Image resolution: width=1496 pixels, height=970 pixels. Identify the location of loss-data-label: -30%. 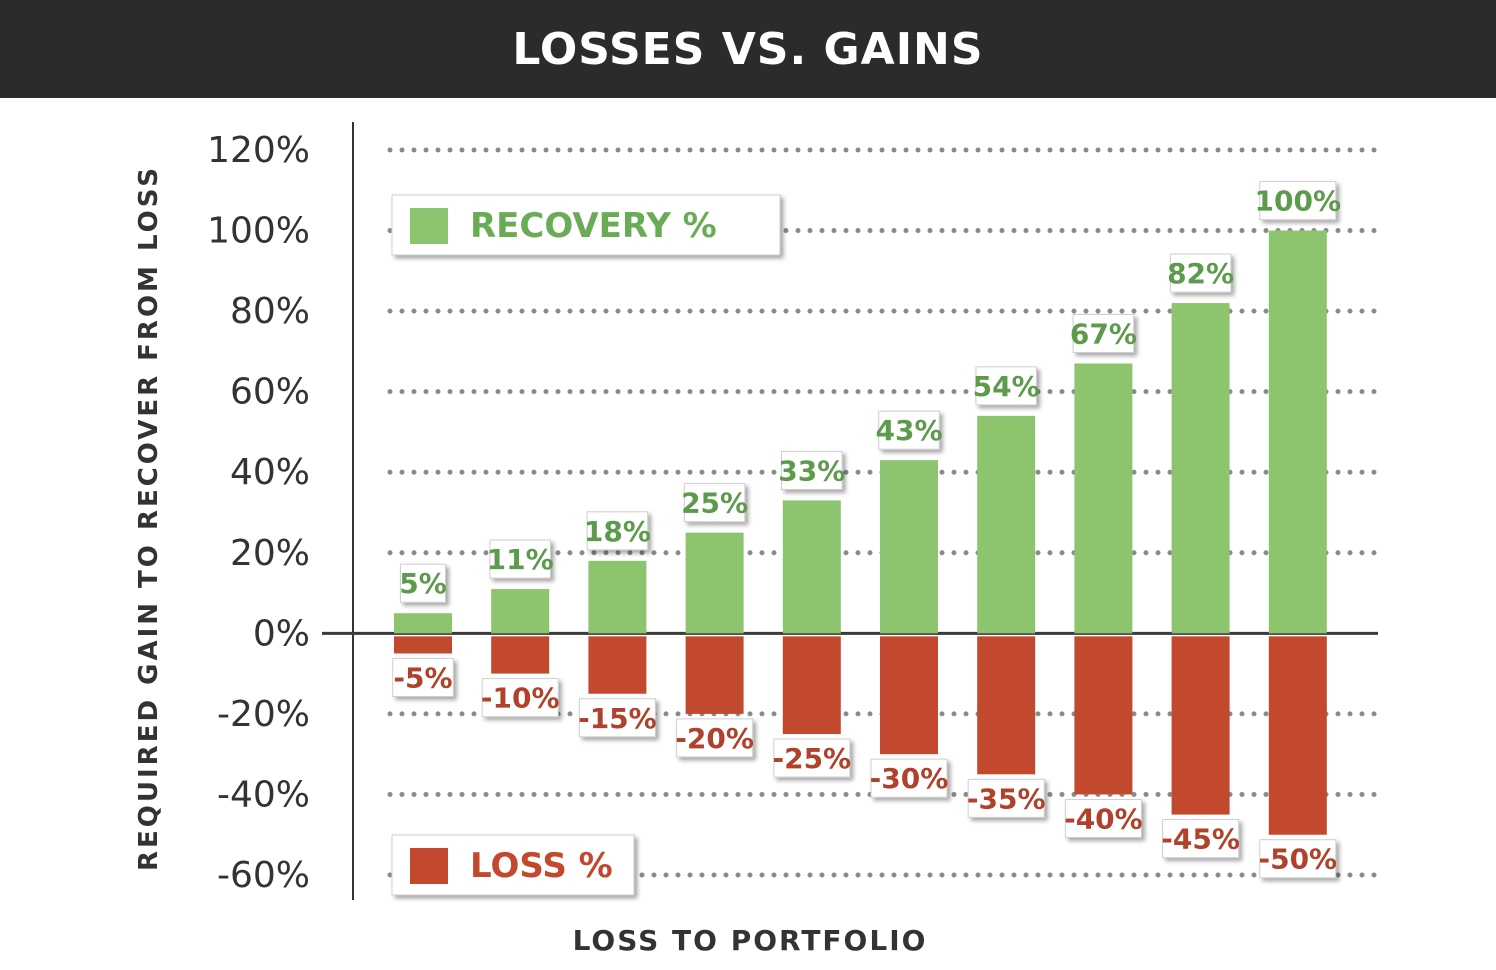
(909, 778).